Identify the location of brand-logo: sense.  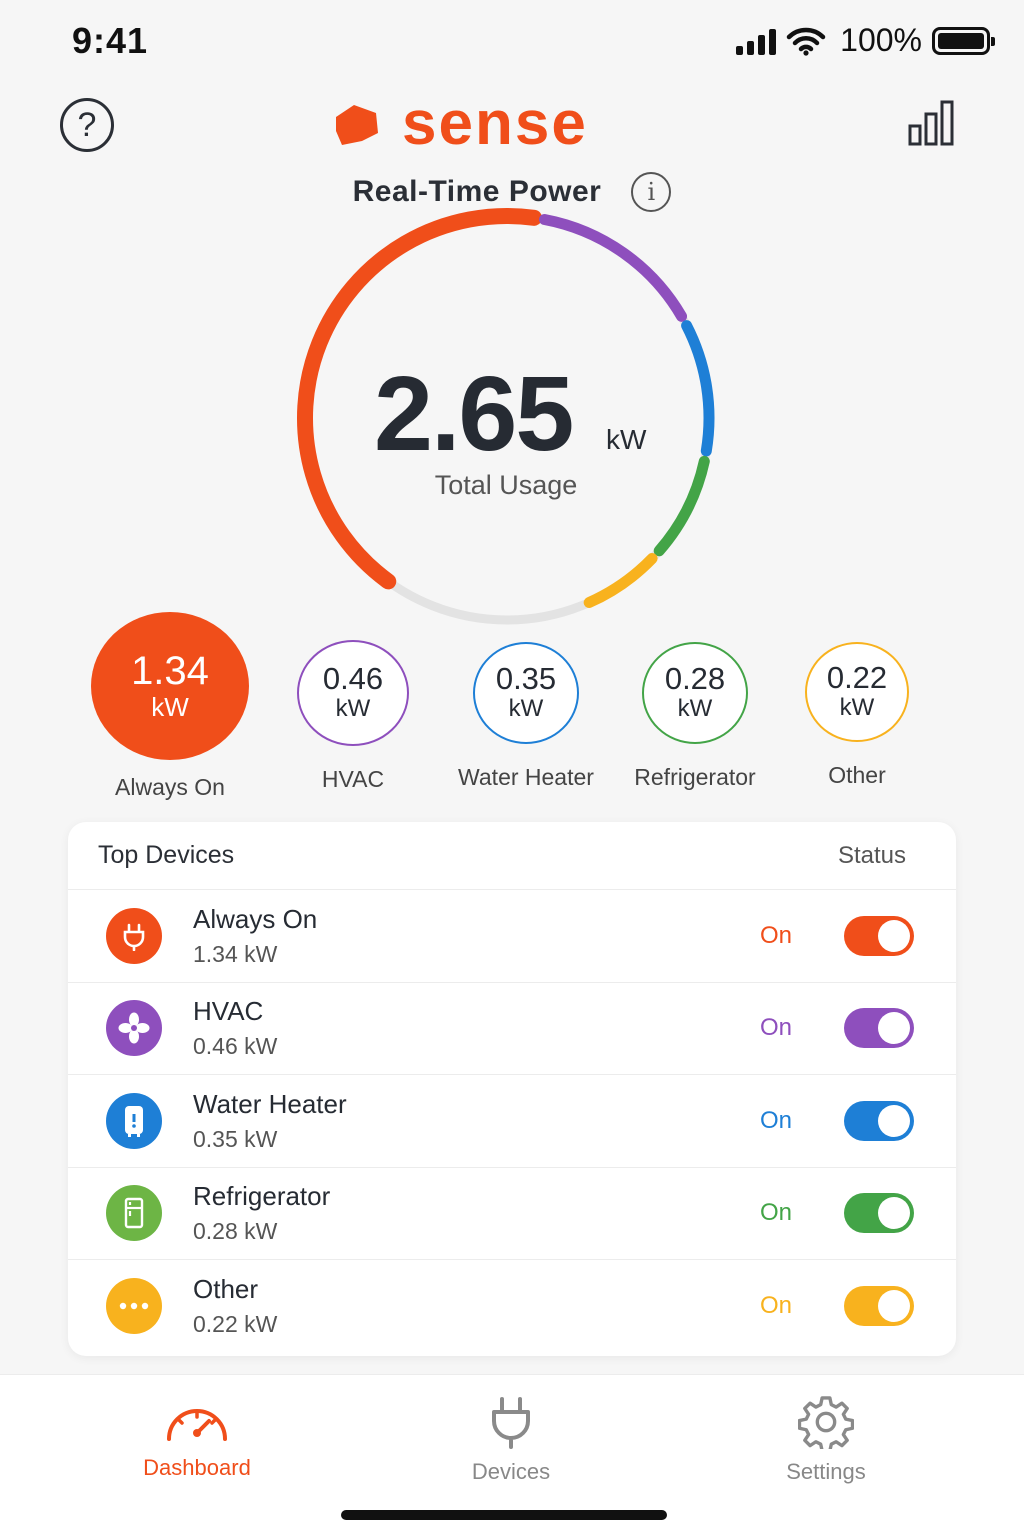
(460, 123).